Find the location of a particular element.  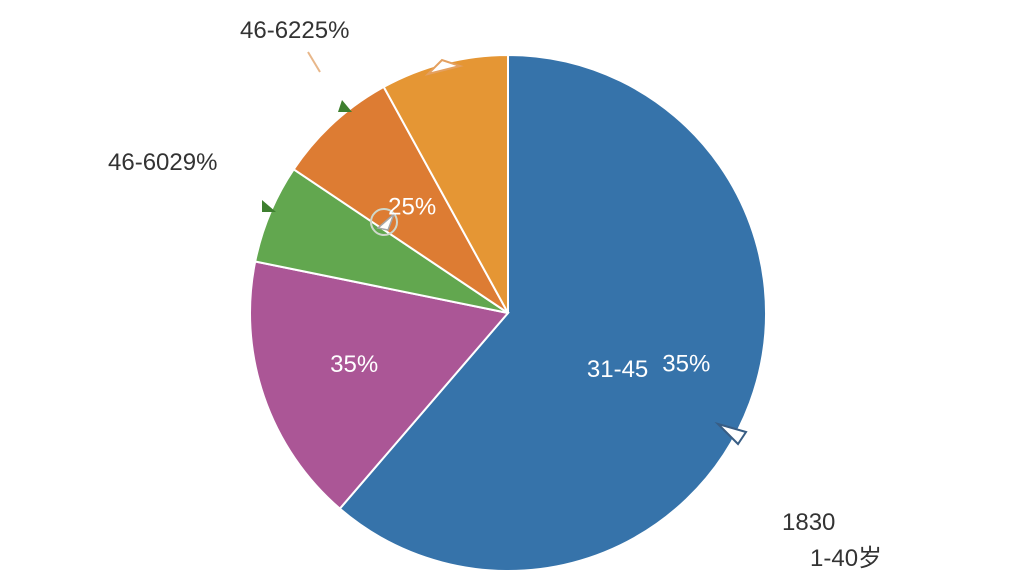

annotation-label: 46-6225% is located at coordinates (294, 30).